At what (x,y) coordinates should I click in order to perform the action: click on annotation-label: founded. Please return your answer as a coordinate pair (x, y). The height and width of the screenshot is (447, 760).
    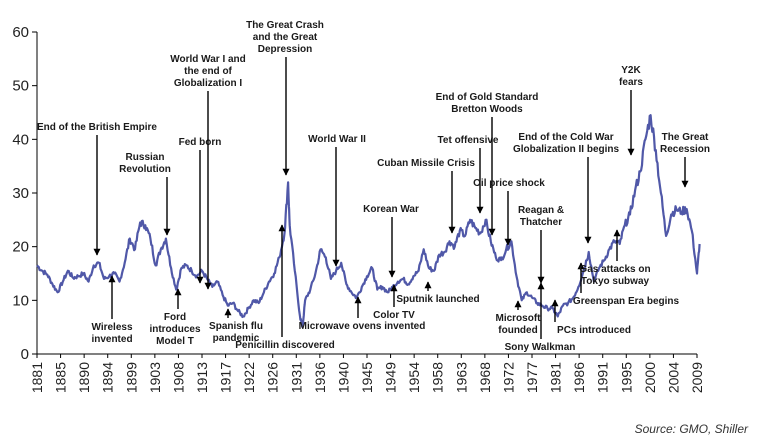
    Looking at the image, I should click on (517, 330).